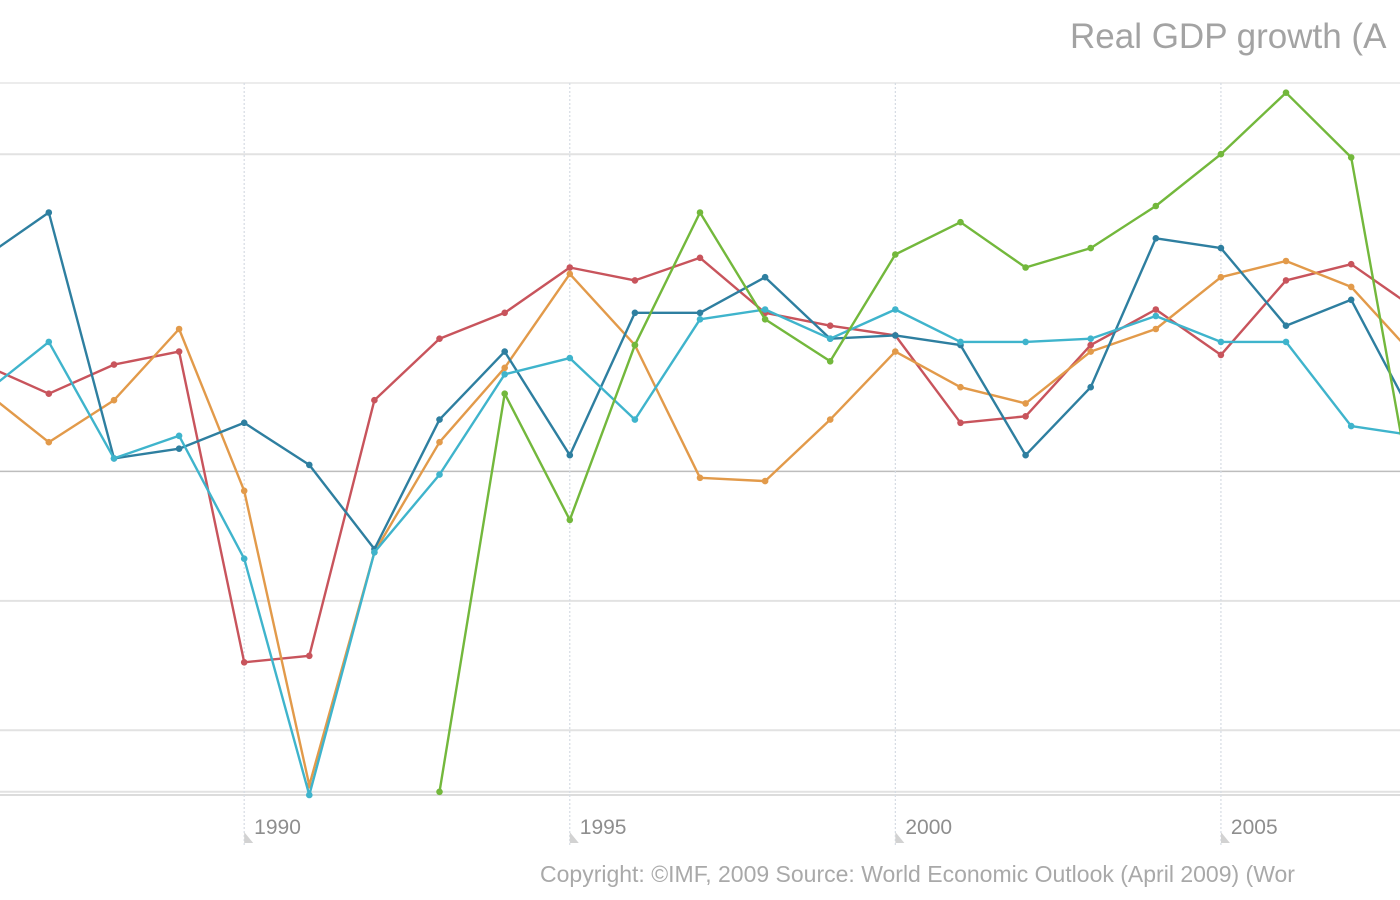 The image size is (1400, 900). I want to click on x-tick-label: 2000, so click(928, 827).